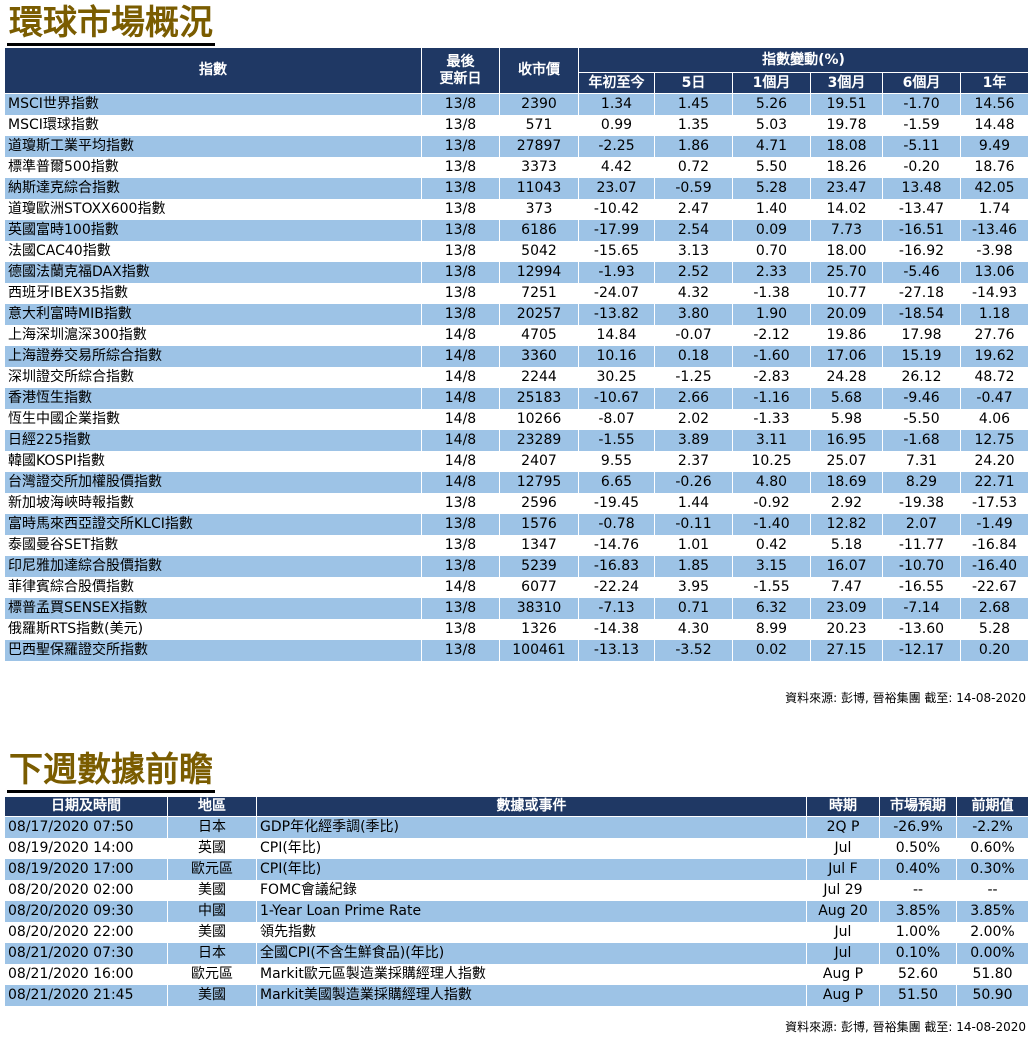 The height and width of the screenshot is (1043, 1036). What do you see at coordinates (771, 83) in the screenshot?
I see `header-1m: 1個月` at bounding box center [771, 83].